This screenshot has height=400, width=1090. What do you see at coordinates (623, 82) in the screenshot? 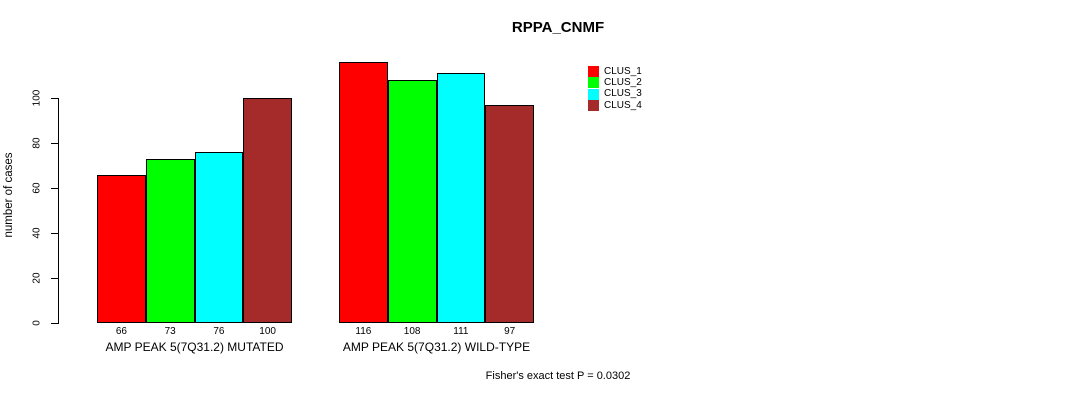
I see `legend-label: CLUS_2` at bounding box center [623, 82].